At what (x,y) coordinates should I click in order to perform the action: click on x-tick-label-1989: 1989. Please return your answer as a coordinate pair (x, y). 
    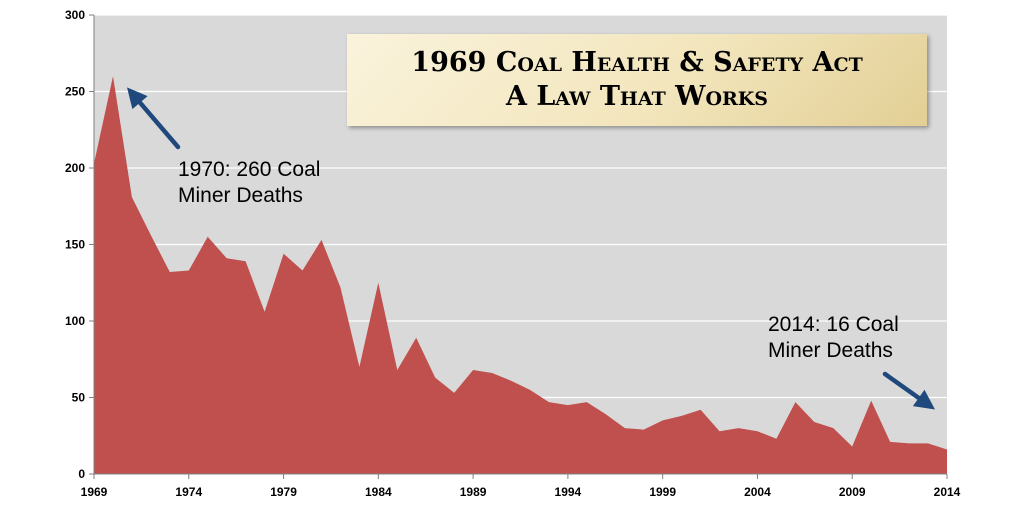
    Looking at the image, I should click on (473, 492).